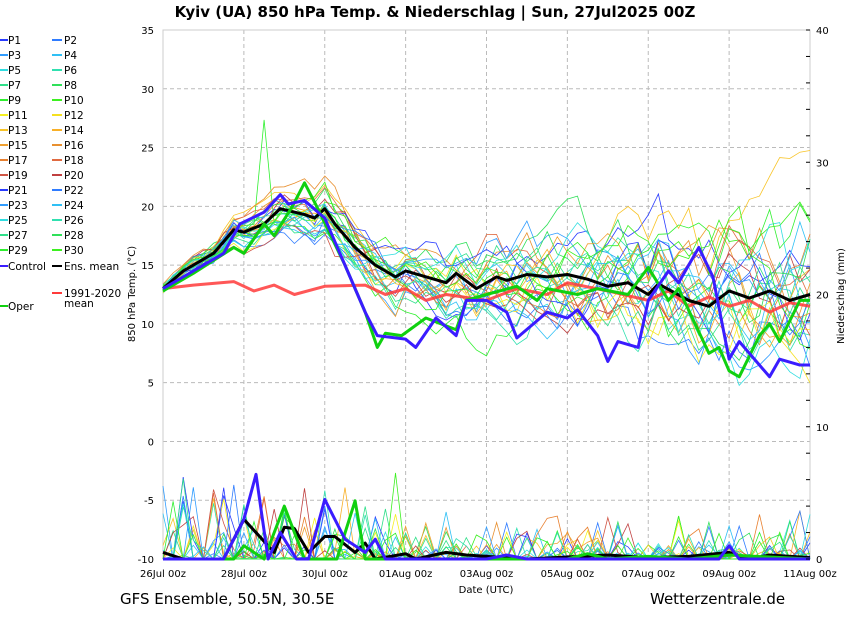  I want to click on temp-line-1991-2020-mean, so click(486, 297).